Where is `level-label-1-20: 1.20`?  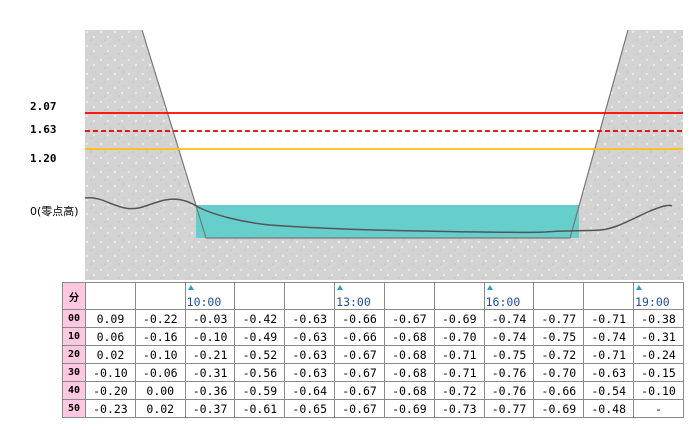 level-label-1-20: 1.20 is located at coordinates (43, 158).